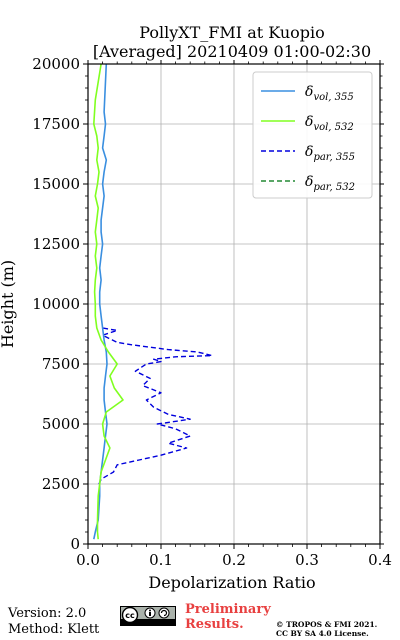  What do you see at coordinates (56, 64) in the screenshot?
I see `y-tick-label: 20000` at bounding box center [56, 64].